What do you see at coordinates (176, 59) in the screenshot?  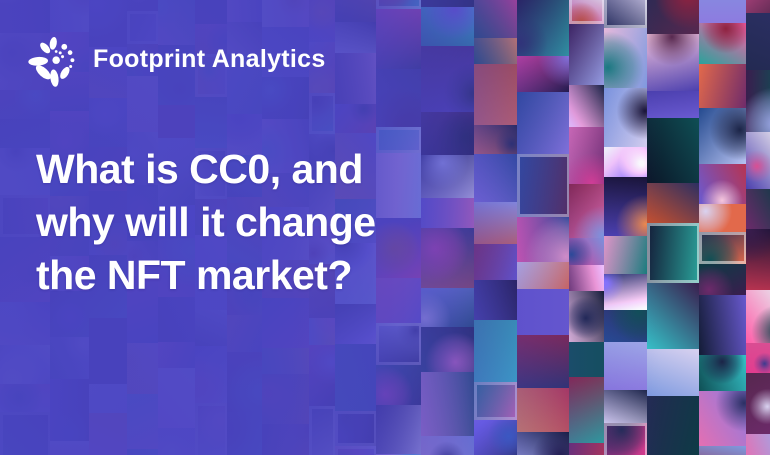 I see `brand-lockup: Footprint Analytics` at bounding box center [176, 59].